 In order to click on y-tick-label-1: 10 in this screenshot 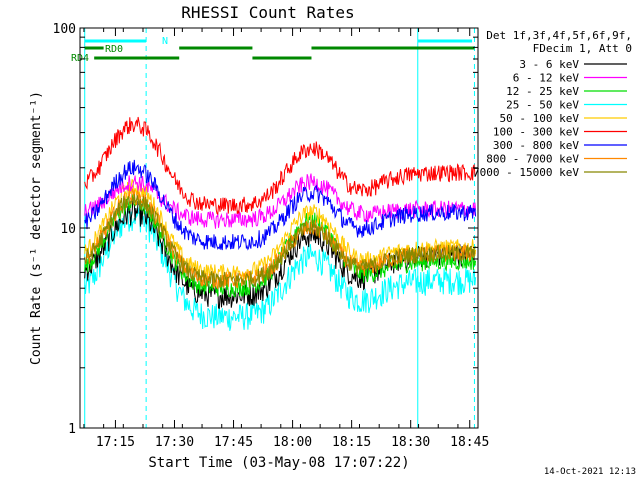, I will do `click(68, 229)`.